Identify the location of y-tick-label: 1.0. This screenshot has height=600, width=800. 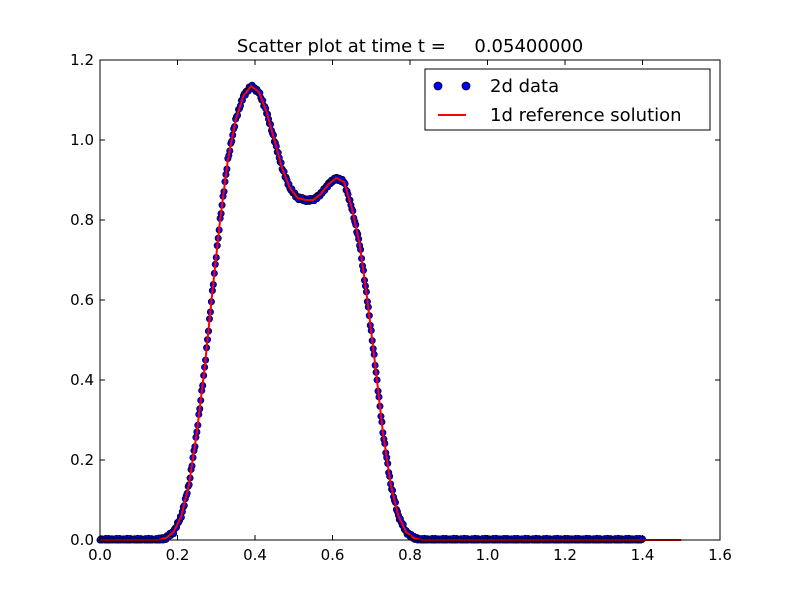
(82, 140).